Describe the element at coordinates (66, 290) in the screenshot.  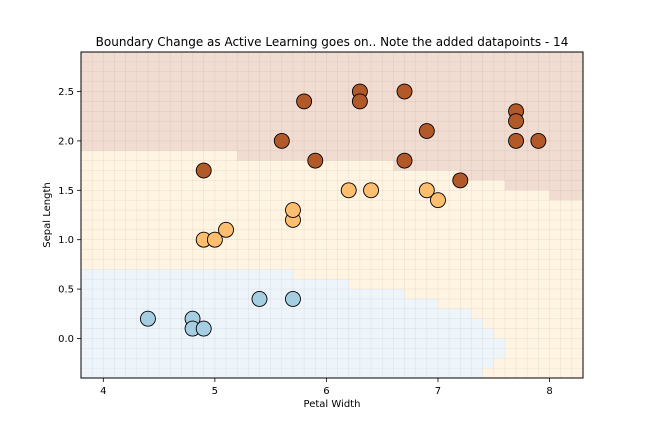
I see `y-tick-label: 0.5` at that location.